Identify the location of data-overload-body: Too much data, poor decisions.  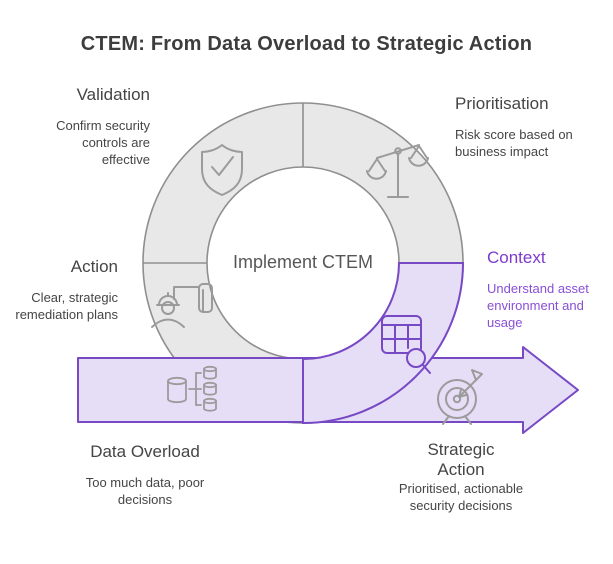
(145, 491).